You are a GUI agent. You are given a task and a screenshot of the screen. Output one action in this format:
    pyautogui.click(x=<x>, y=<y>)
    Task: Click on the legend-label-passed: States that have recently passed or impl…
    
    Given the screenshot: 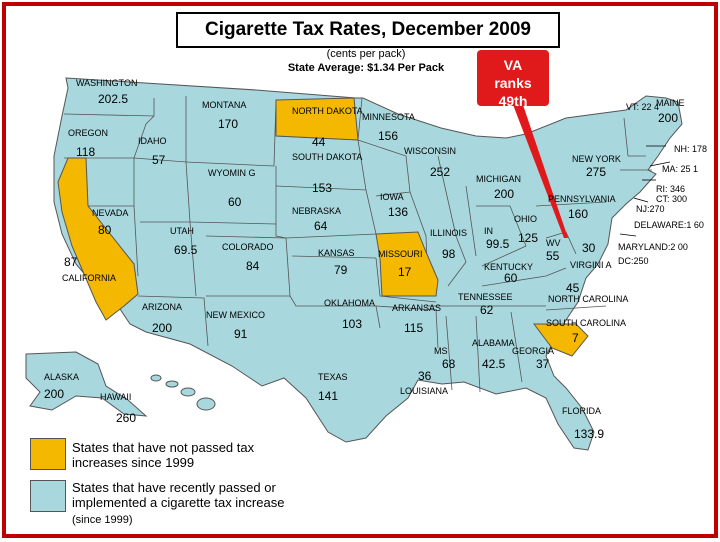 What is the action you would take?
    pyautogui.click(x=178, y=495)
    